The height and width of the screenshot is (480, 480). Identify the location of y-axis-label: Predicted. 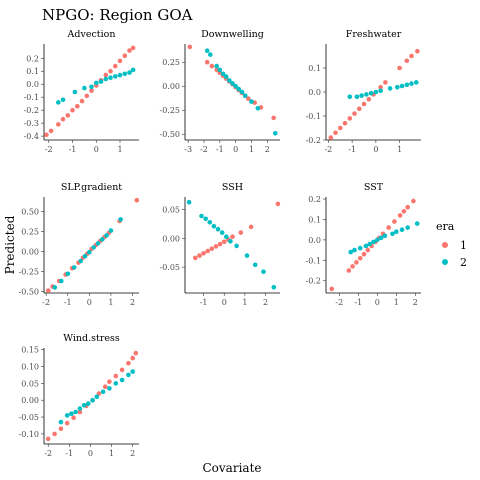
(10, 244).